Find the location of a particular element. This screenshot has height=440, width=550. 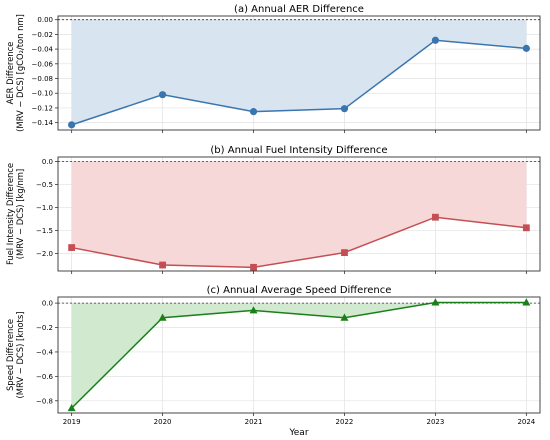

y-axis-label: Fuel Intensity Difference is located at coordinates (10, 214).